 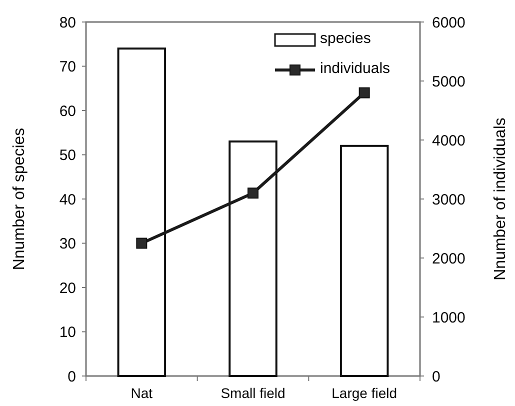 What do you see at coordinates (355, 68) in the screenshot?
I see `legend-label: individuals` at bounding box center [355, 68].